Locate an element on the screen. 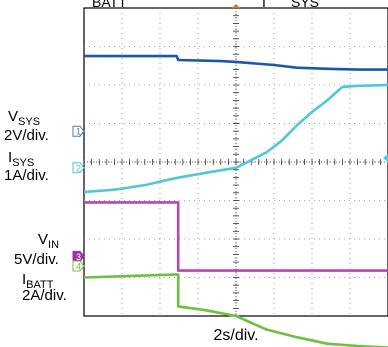 The width and height of the screenshot is (388, 347). channel-marker-number: 4 is located at coordinates (78, 266).